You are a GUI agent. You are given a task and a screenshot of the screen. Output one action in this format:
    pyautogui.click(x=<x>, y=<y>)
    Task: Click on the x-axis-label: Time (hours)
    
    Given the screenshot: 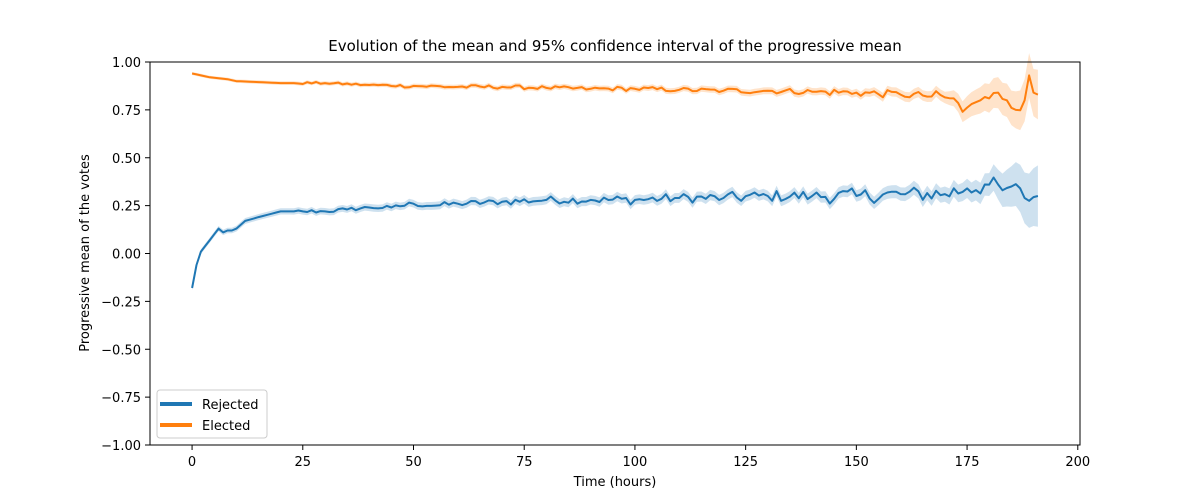 What is the action you would take?
    pyautogui.click(x=615, y=482)
    